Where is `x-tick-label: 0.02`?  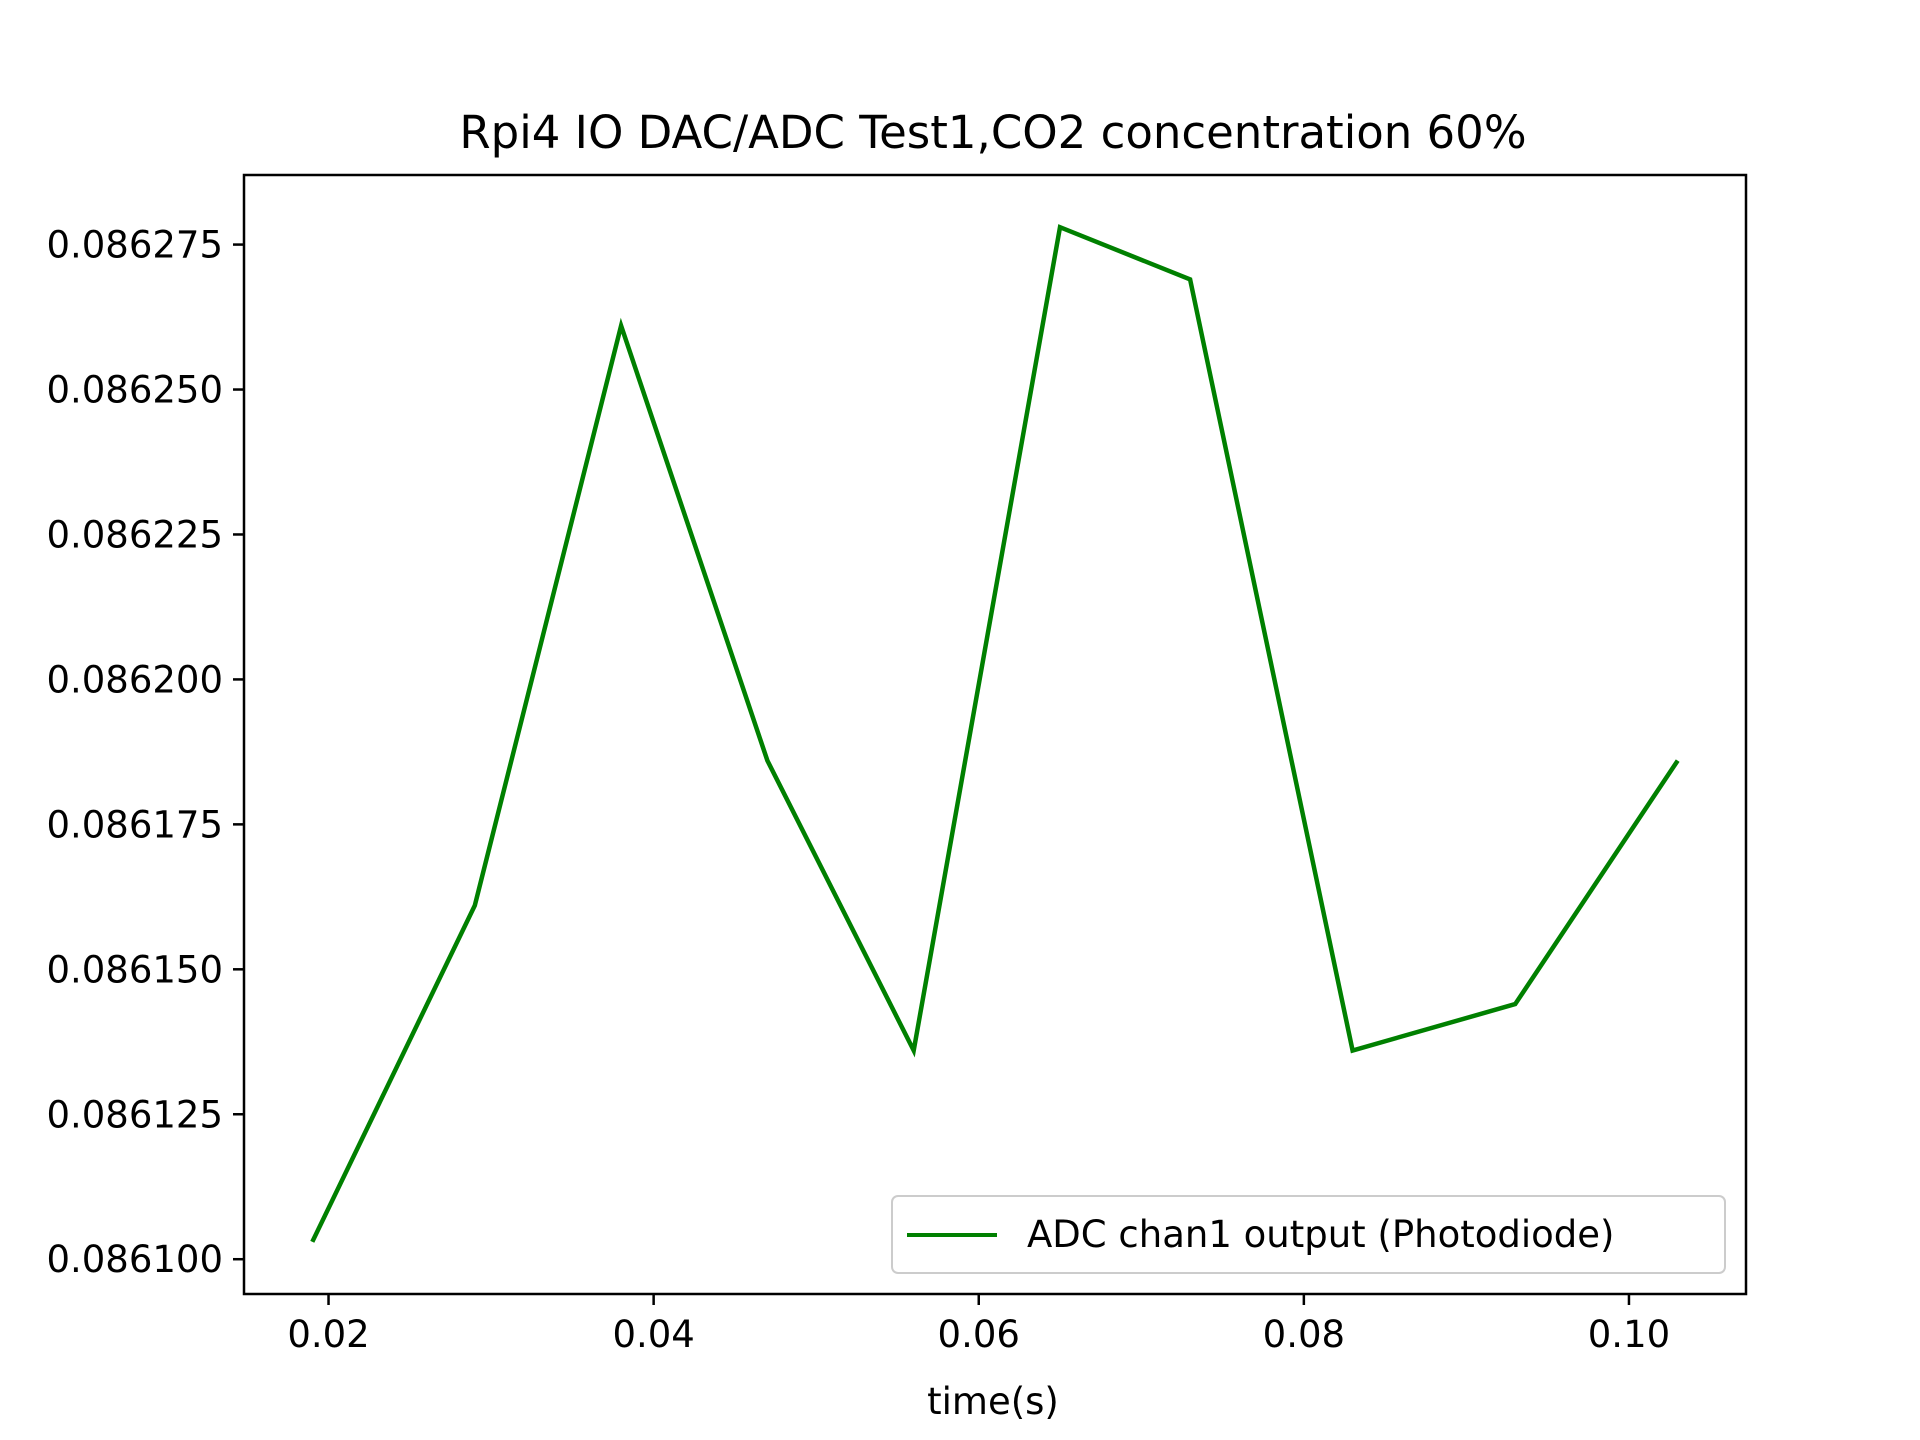
x-tick-label: 0.02 is located at coordinates (328, 1334).